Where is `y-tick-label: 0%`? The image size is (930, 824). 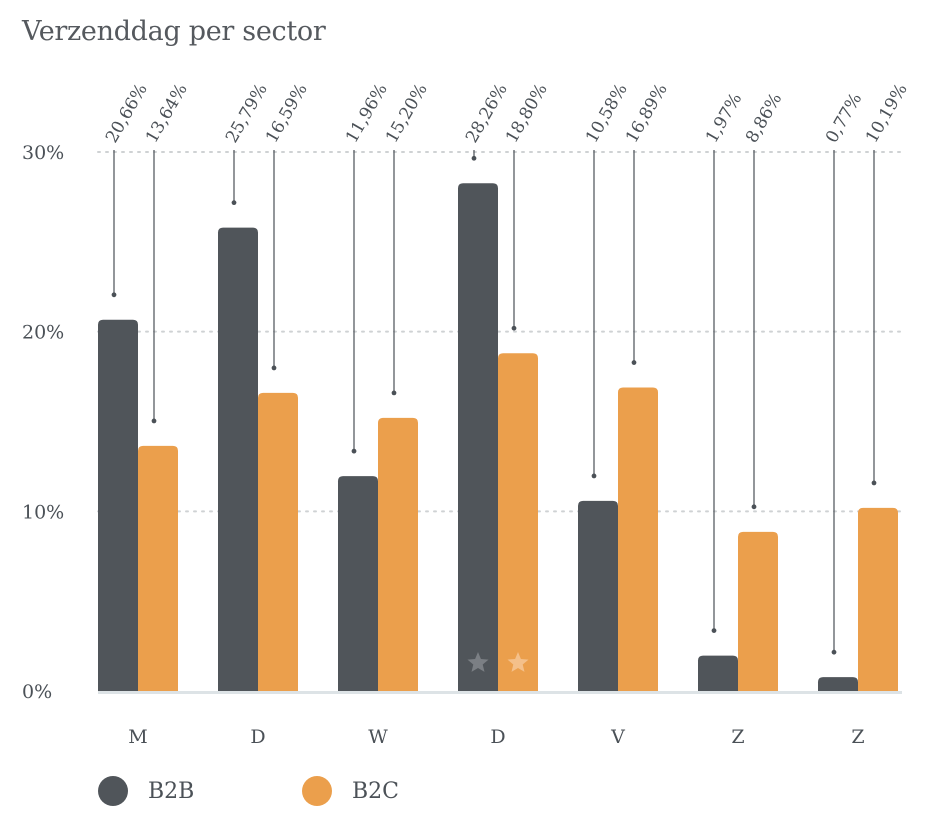 y-tick-label: 0% is located at coordinates (37, 692).